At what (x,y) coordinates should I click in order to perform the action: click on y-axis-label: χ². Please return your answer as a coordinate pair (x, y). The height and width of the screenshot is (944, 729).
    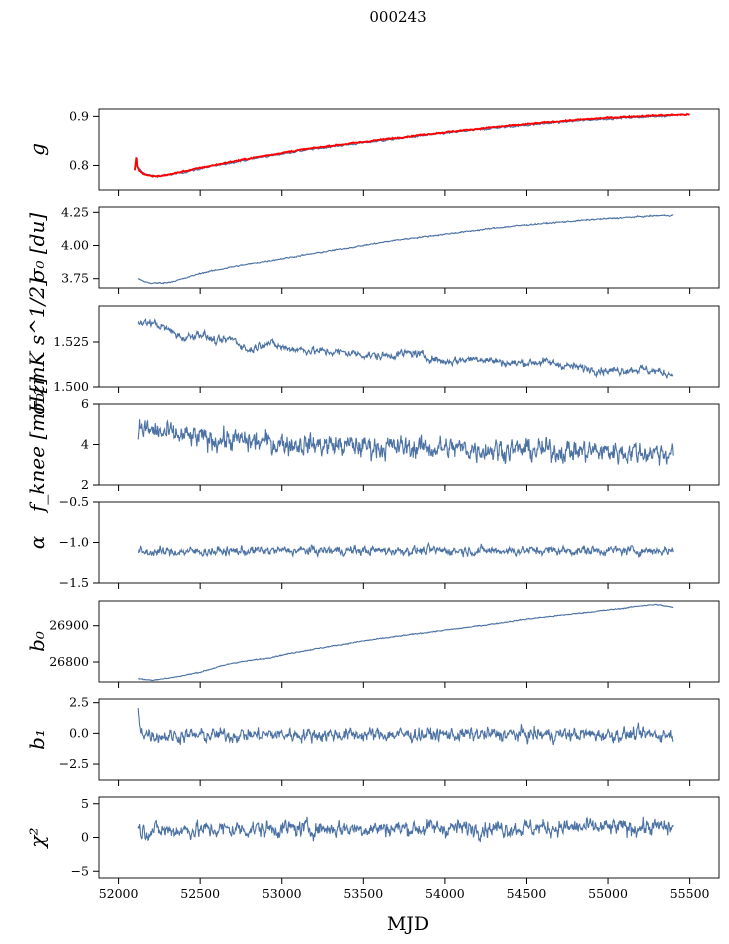
    Looking at the image, I should click on (37, 838).